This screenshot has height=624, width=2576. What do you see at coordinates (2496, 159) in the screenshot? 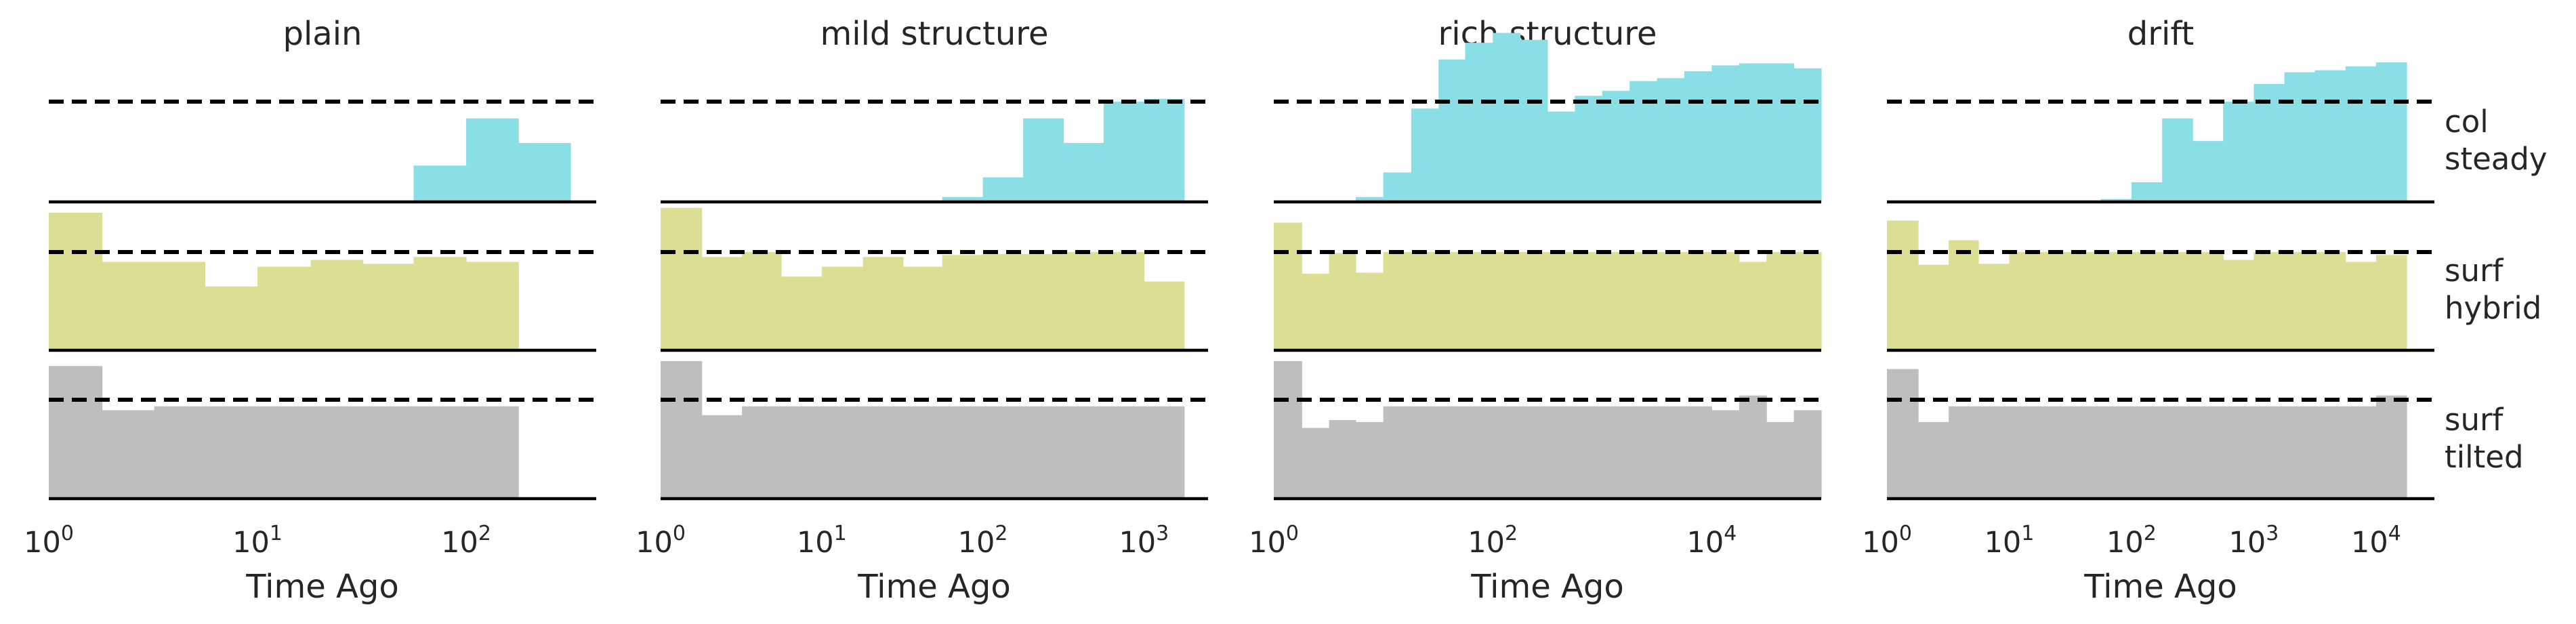
I see `row-label: steady` at bounding box center [2496, 159].